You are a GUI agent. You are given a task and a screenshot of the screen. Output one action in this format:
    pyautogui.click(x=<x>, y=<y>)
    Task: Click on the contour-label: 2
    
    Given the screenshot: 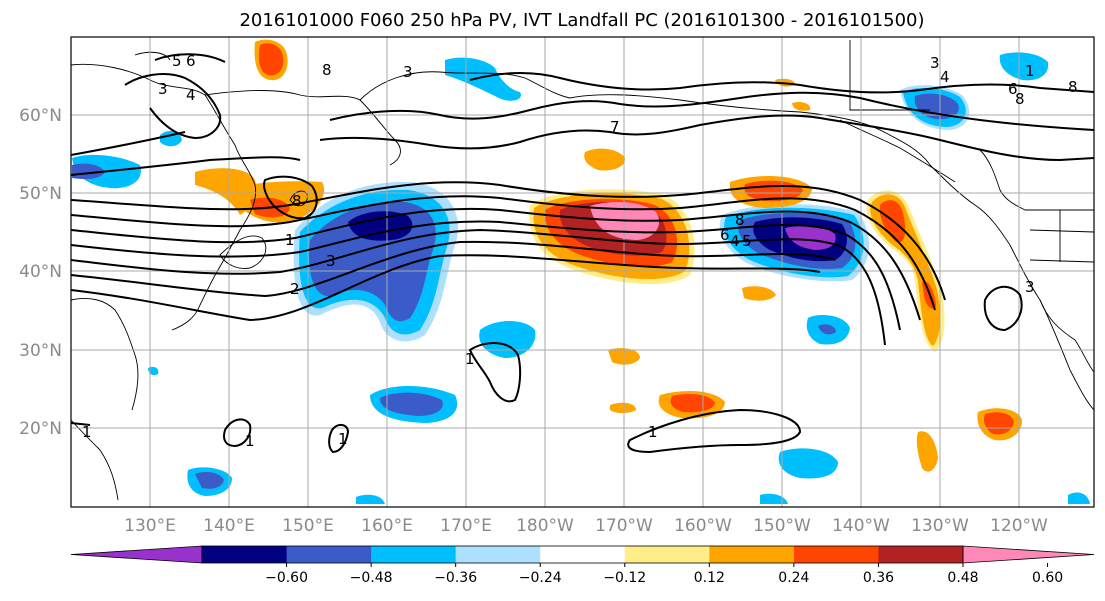 What is the action you would take?
    pyautogui.click(x=295, y=289)
    